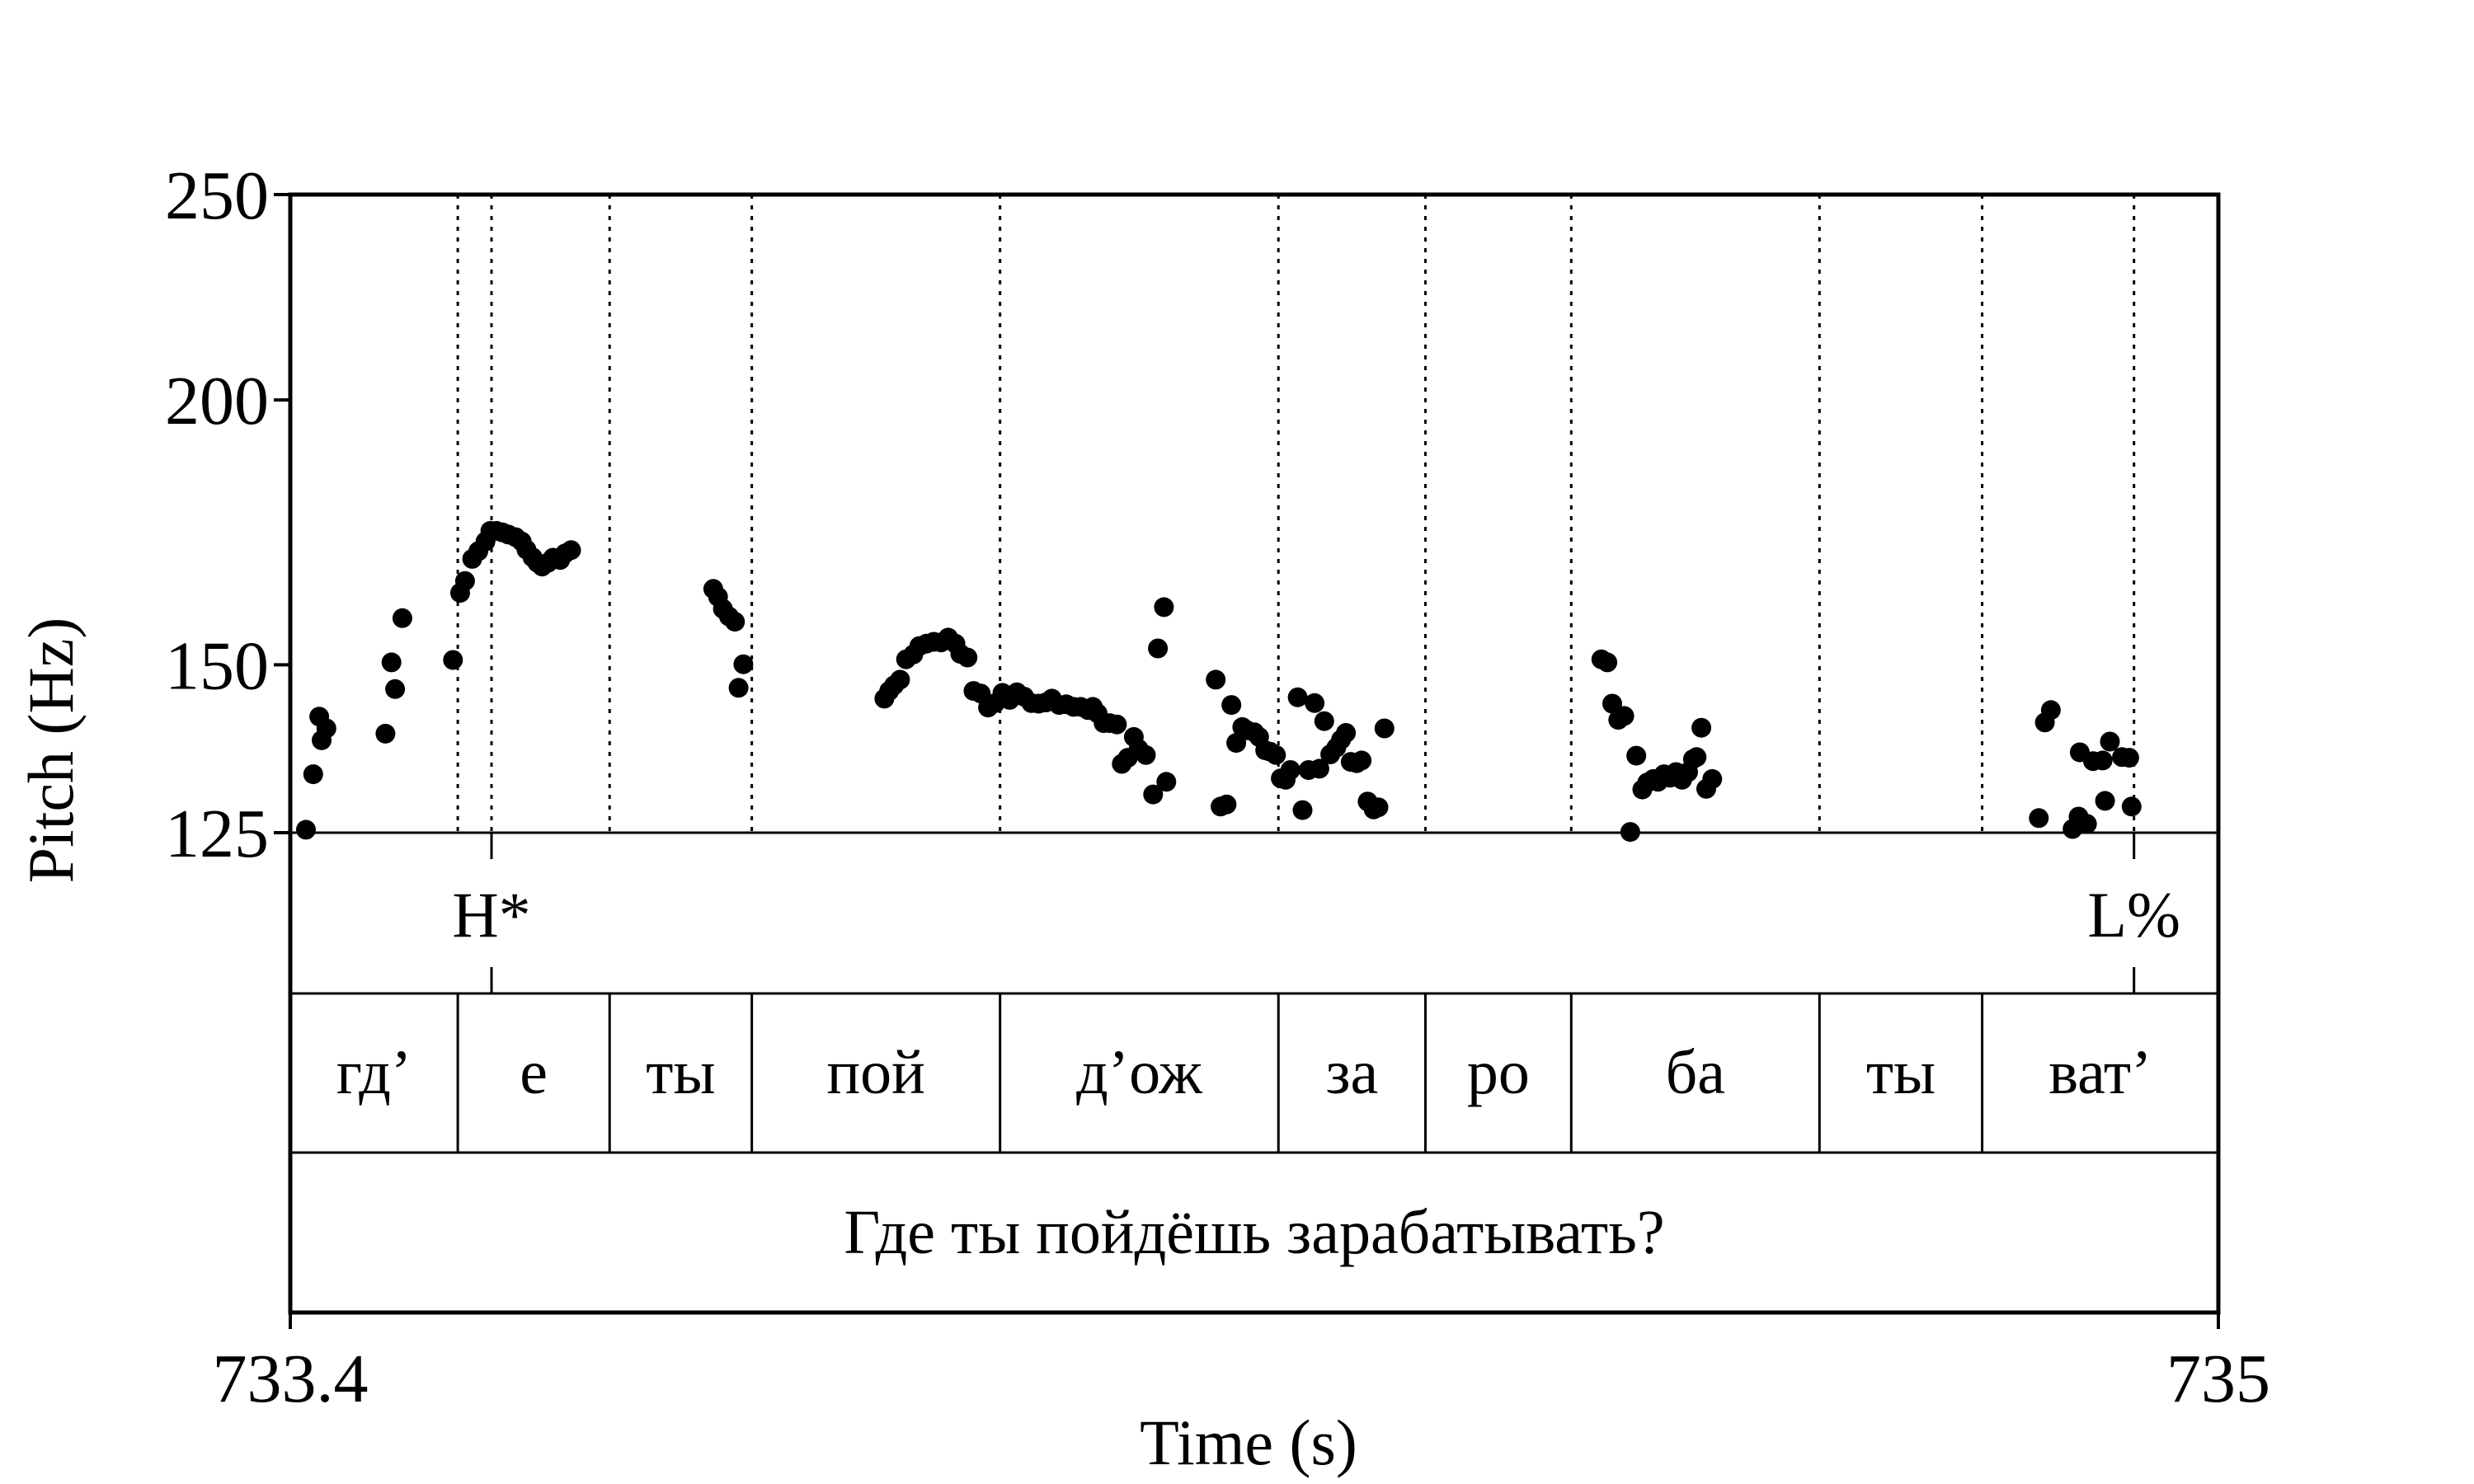 Image resolution: width=2474 pixels, height=1484 pixels. What do you see at coordinates (51, 751) in the screenshot?
I see `y-axis-title: Pitch (Hz)` at bounding box center [51, 751].